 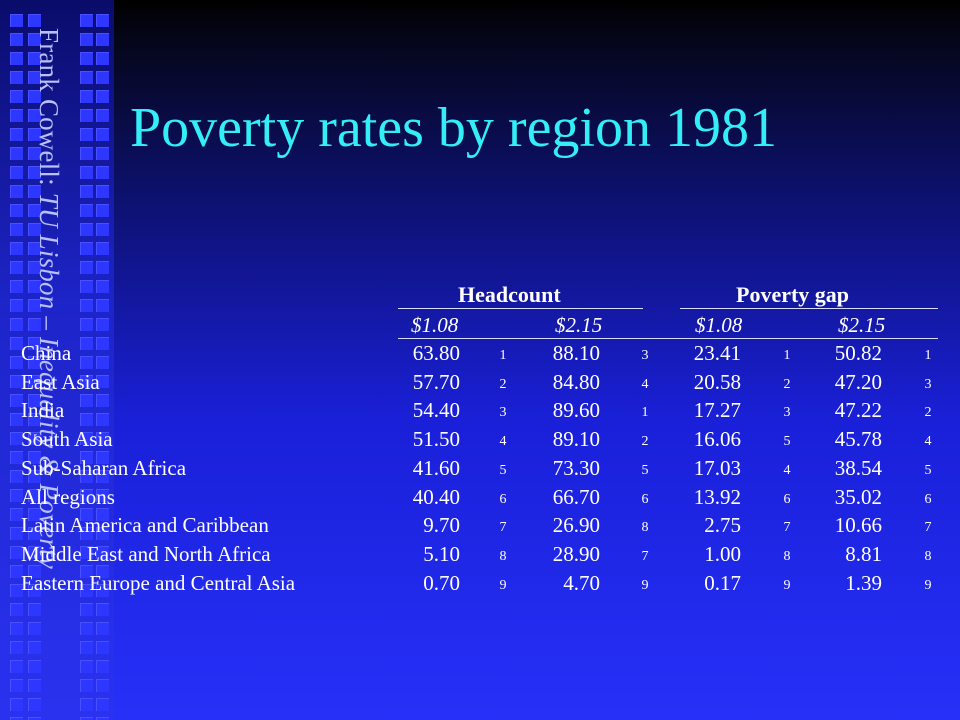 I want to click on row-rank-cell: 3, so click(x=787, y=412).